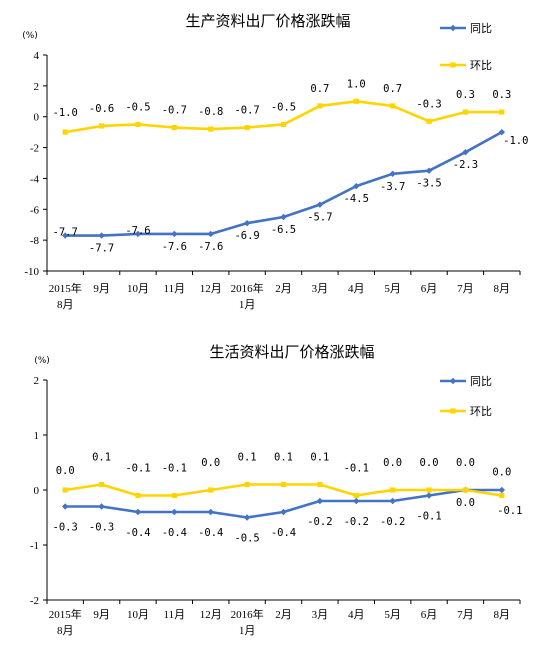 This screenshot has height=647, width=550. I want to click on x-tick-label: 2016年, so click(247, 614).